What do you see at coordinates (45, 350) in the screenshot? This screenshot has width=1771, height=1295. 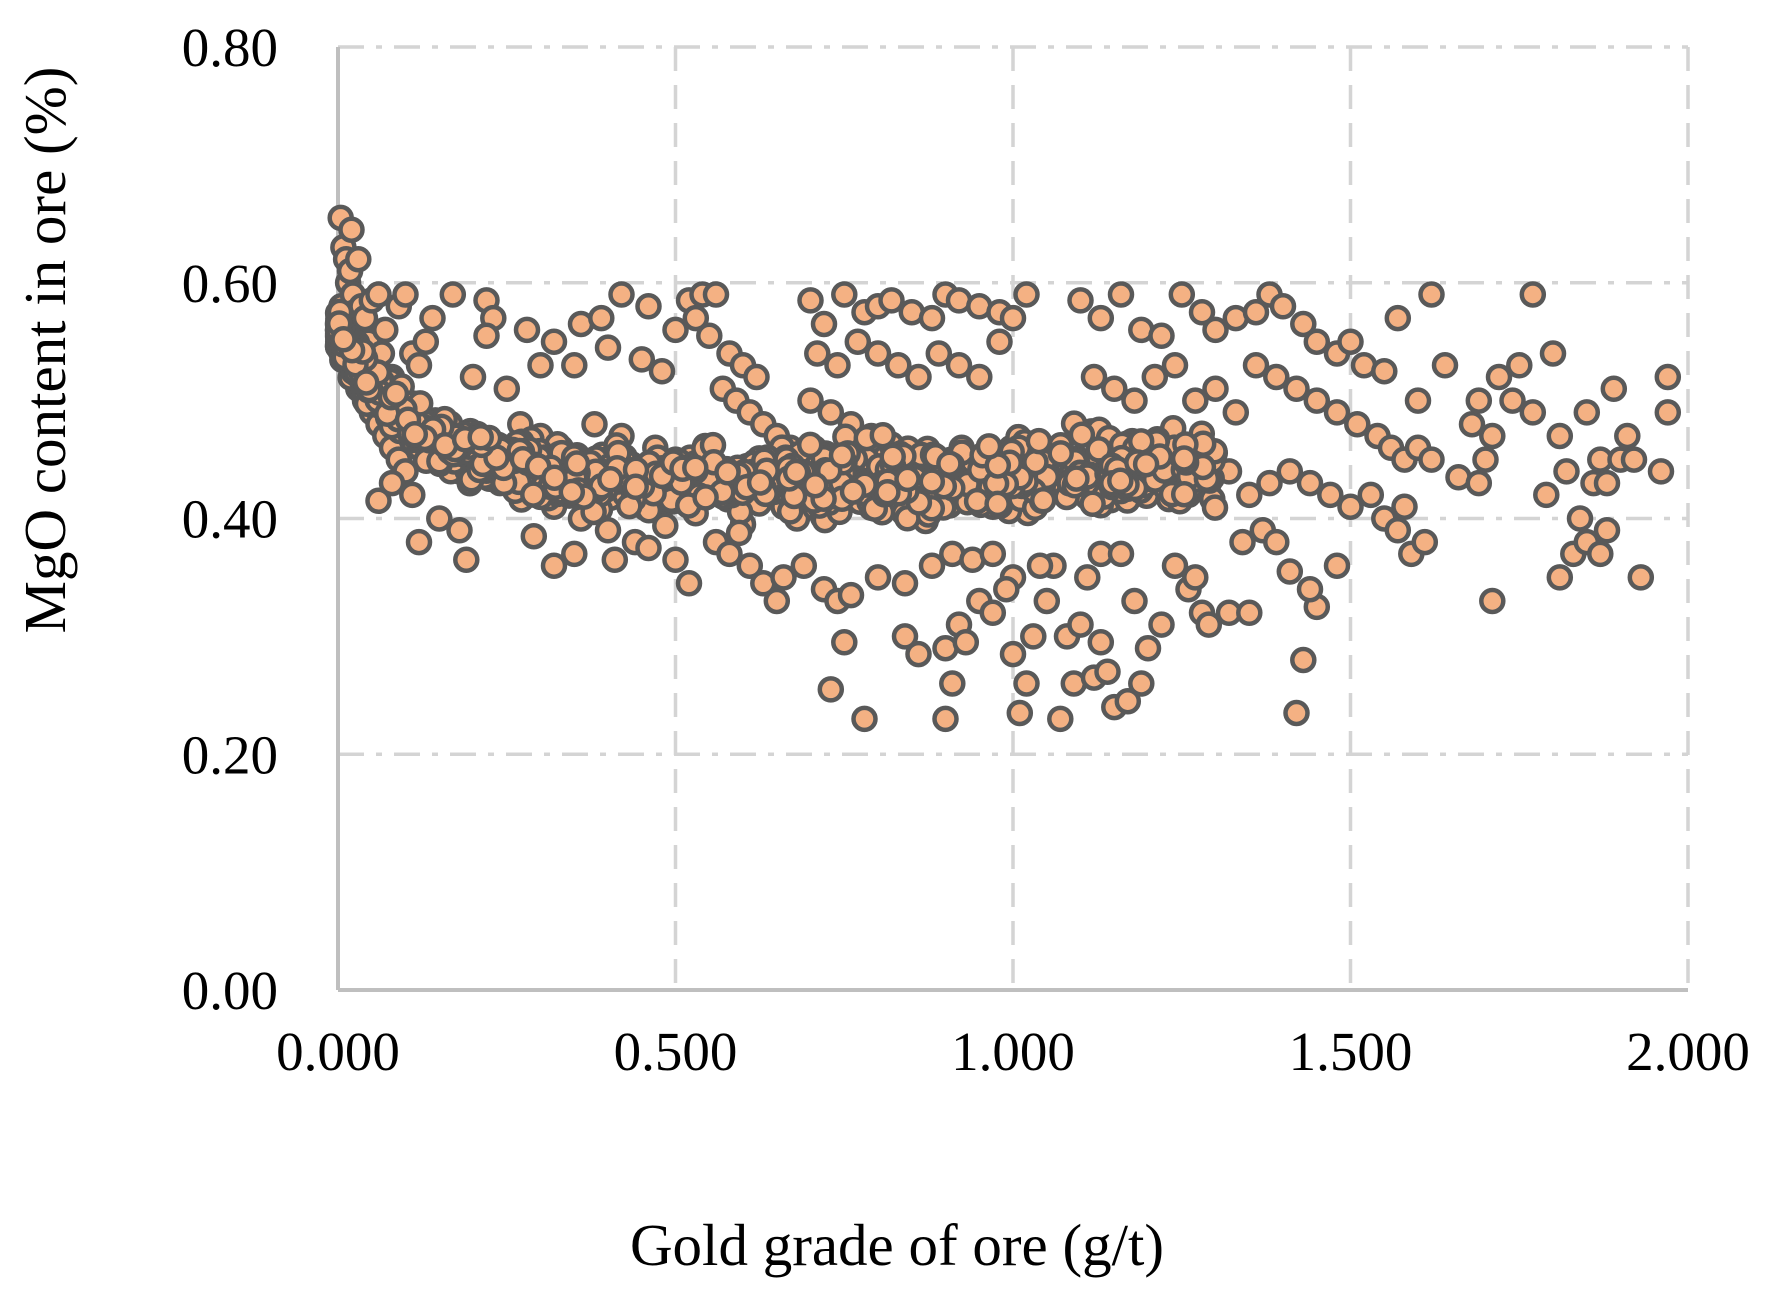 I see `y-axis-title: MgO content in ore (%)` at bounding box center [45, 350].